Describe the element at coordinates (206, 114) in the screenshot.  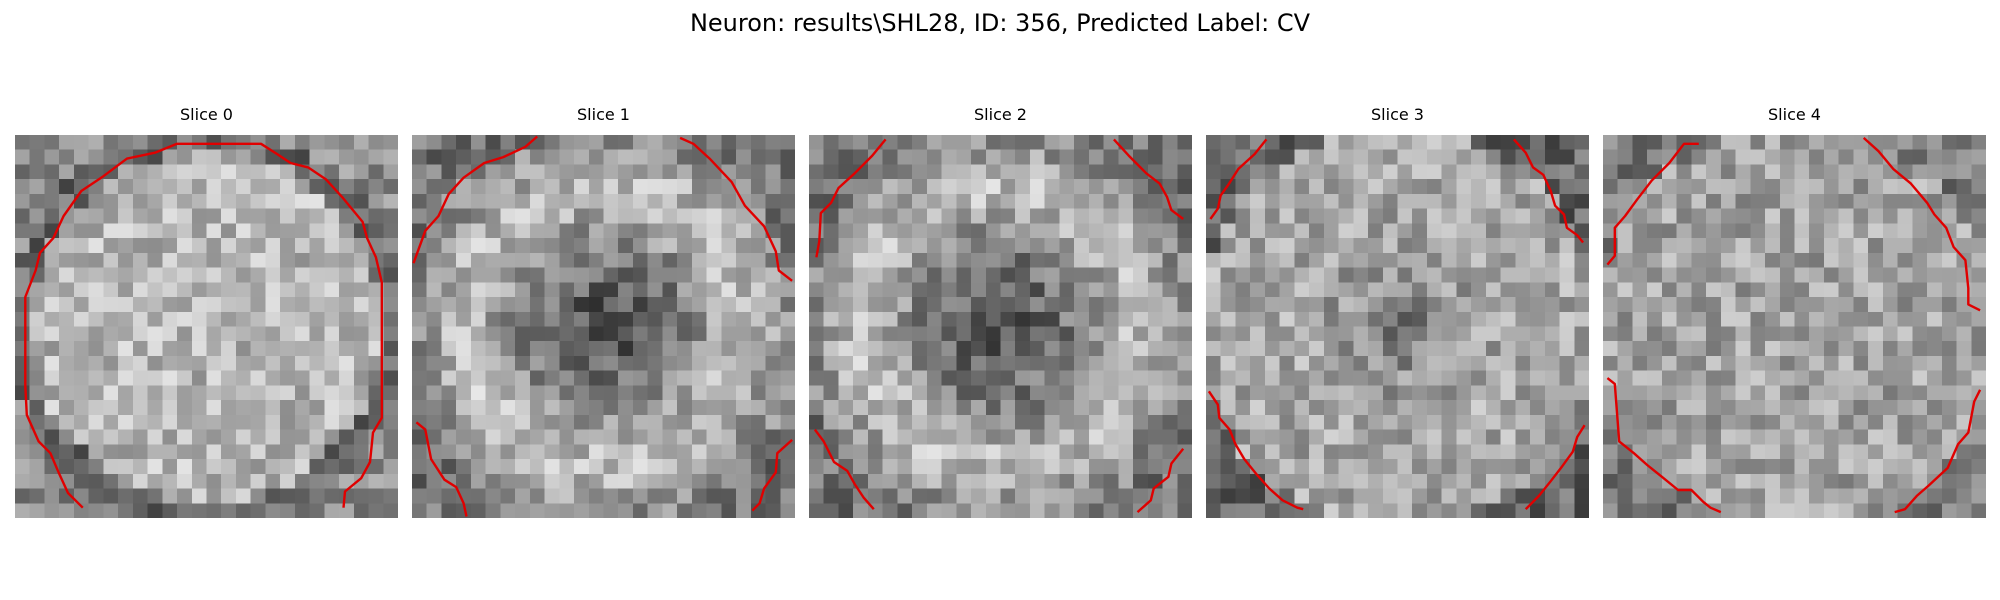
I see `slice-title-0: Slice 0` at that location.